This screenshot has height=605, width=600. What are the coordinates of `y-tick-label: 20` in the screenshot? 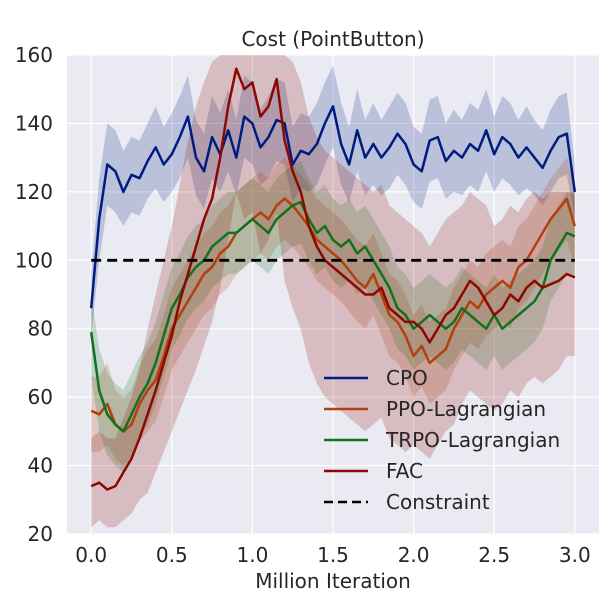 It's located at (40, 534).